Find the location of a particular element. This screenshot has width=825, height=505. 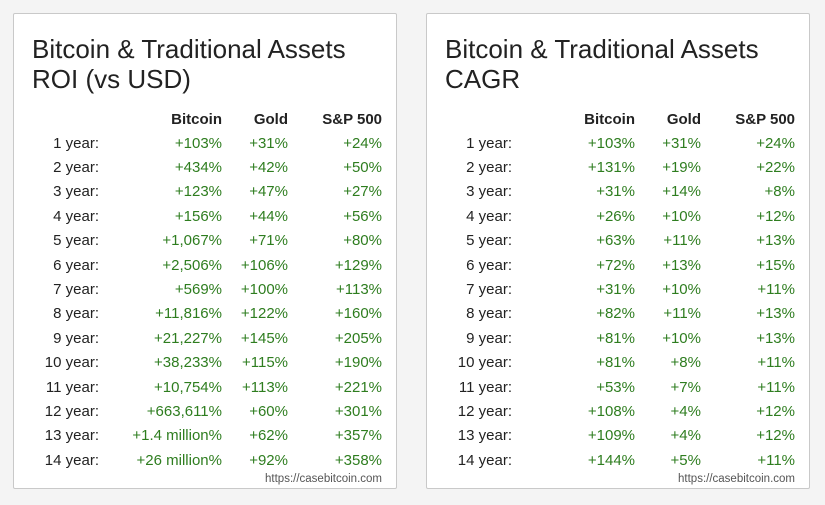

sp500-value: +129% is located at coordinates (358, 265).